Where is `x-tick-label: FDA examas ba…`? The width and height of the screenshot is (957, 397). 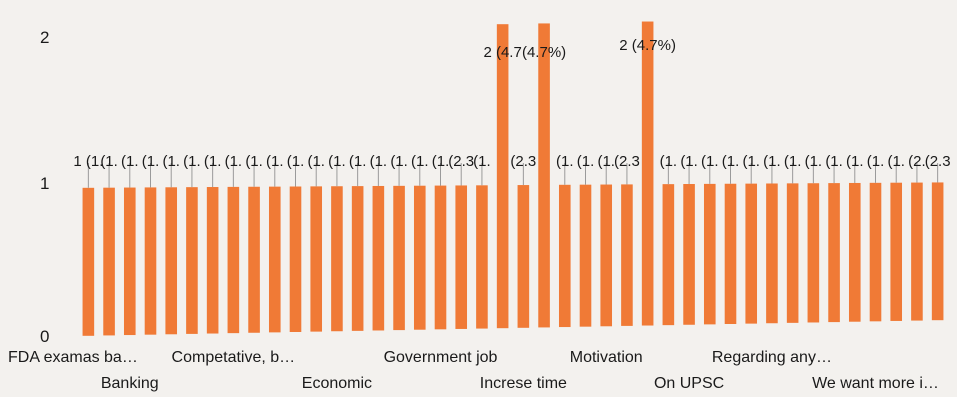 x-tick-label: FDA examas ba… is located at coordinates (73, 357).